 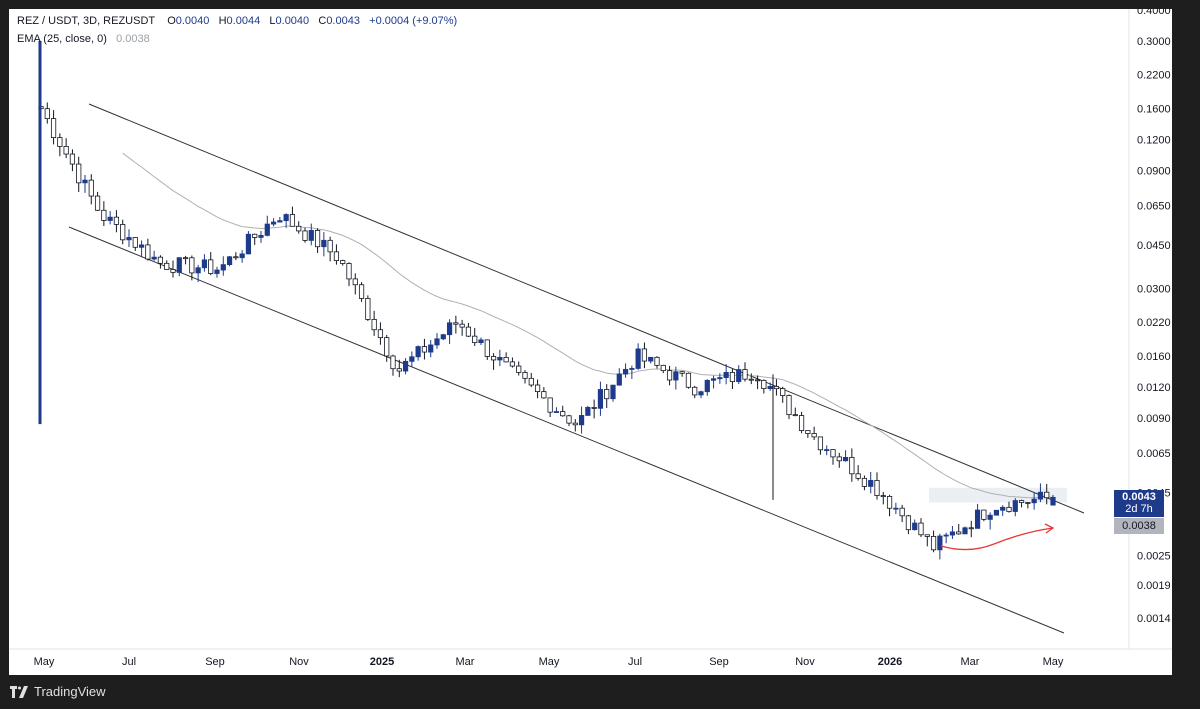 I want to click on y-tick-label: 0.0120, so click(x=1154, y=388).